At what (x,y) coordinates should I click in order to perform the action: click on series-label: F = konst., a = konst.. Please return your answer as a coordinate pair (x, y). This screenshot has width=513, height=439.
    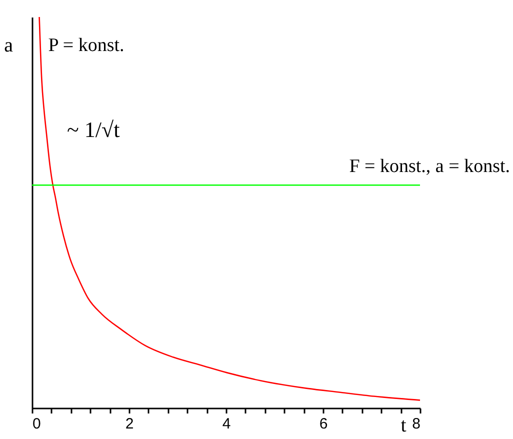
    Looking at the image, I should click on (429, 167).